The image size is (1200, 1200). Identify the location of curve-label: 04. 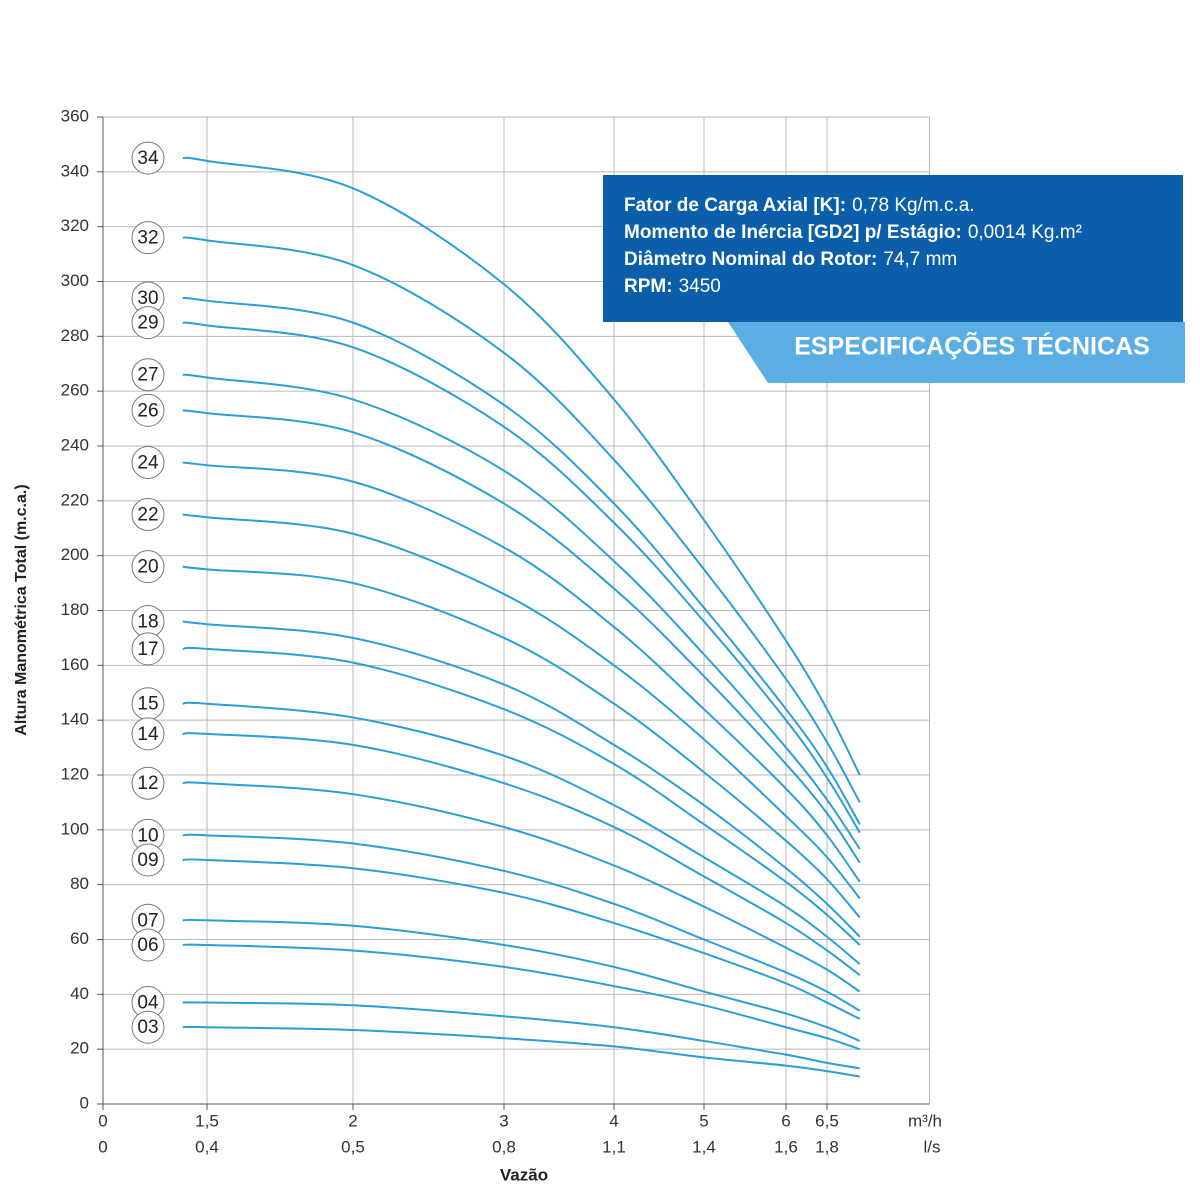
(148, 1003).